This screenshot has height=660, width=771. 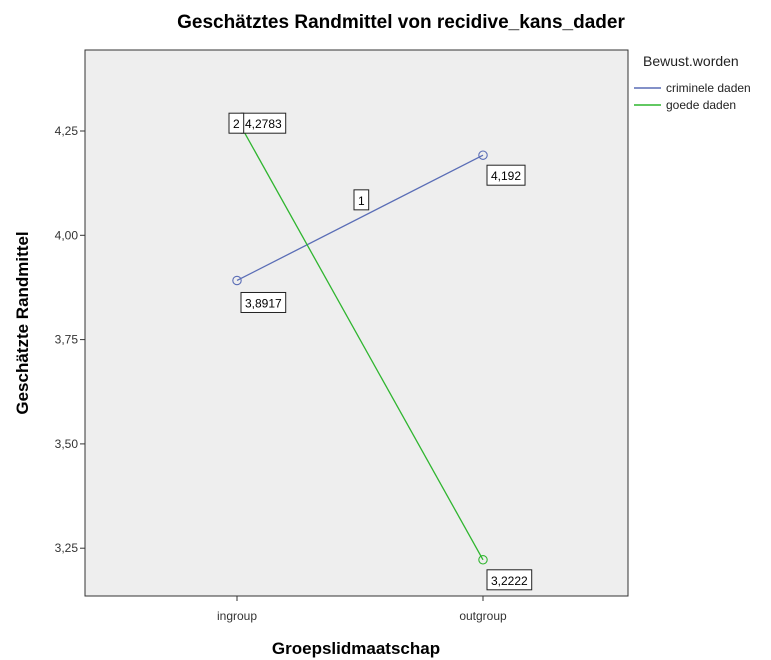 I want to click on data-label: 4,2783, so click(x=263, y=123).